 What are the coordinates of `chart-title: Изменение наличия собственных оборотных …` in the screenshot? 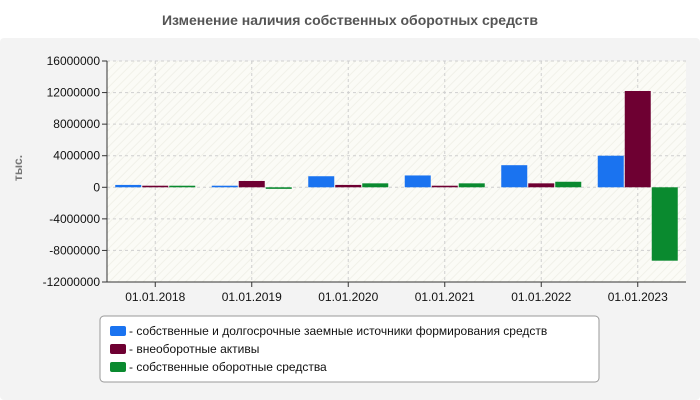 It's located at (350, 20).